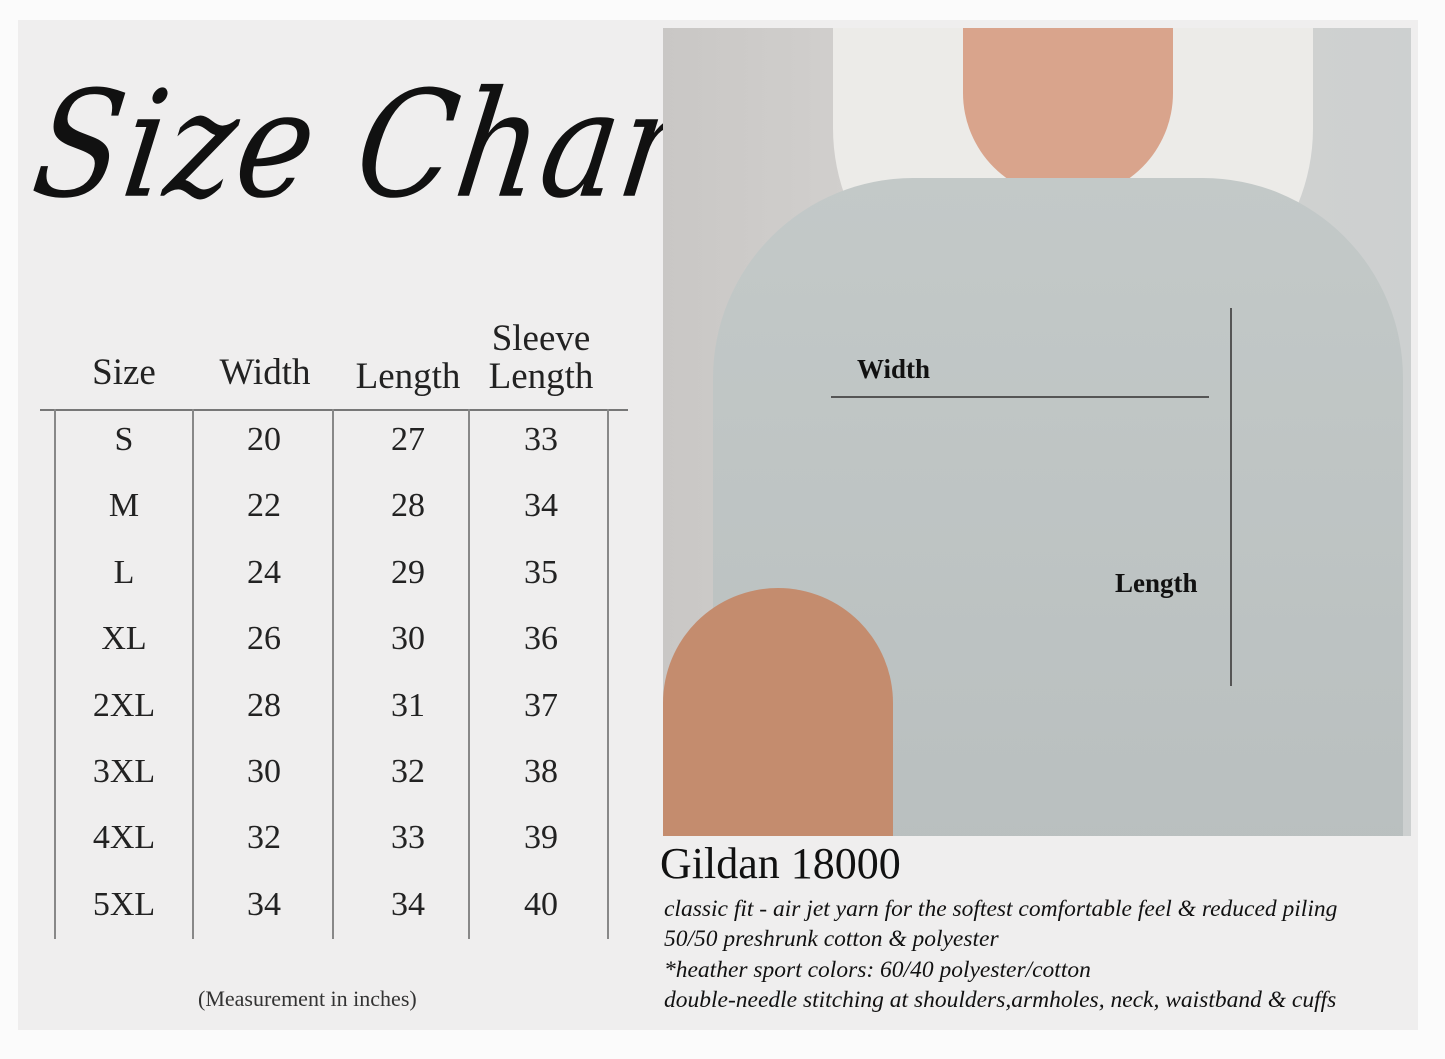 Image resolution: width=1445 pixels, height=1059 pixels. Describe the element at coordinates (124, 439) in the screenshot. I see `cell-size: S` at that location.